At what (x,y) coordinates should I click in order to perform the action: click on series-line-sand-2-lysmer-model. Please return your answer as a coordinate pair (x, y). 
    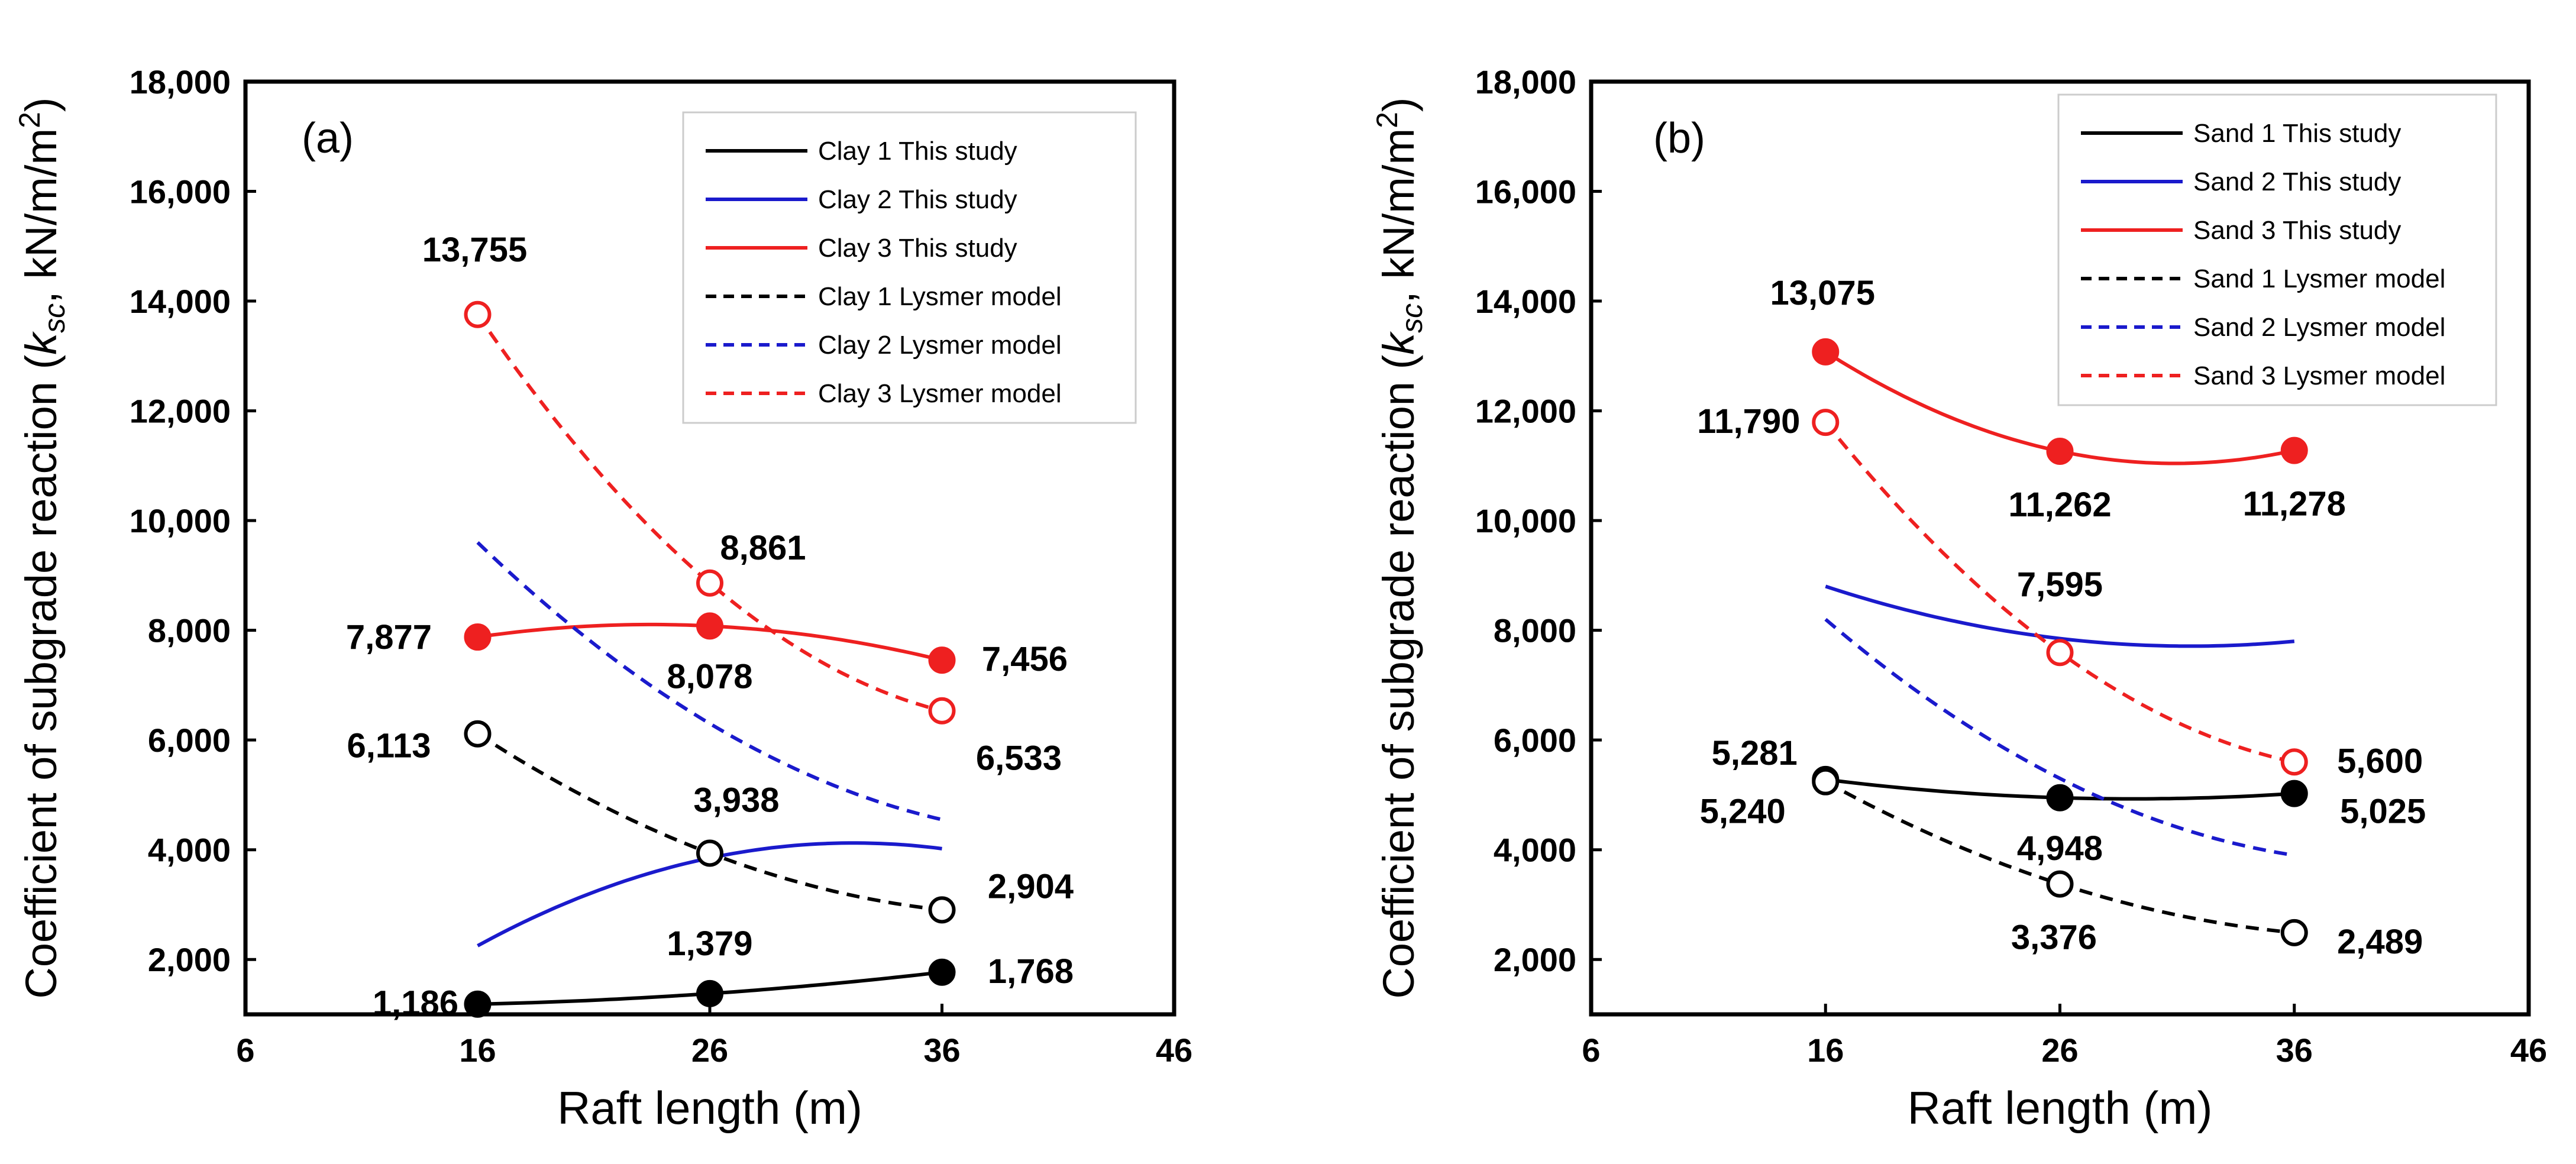
    Looking at the image, I should click on (2059, 737).